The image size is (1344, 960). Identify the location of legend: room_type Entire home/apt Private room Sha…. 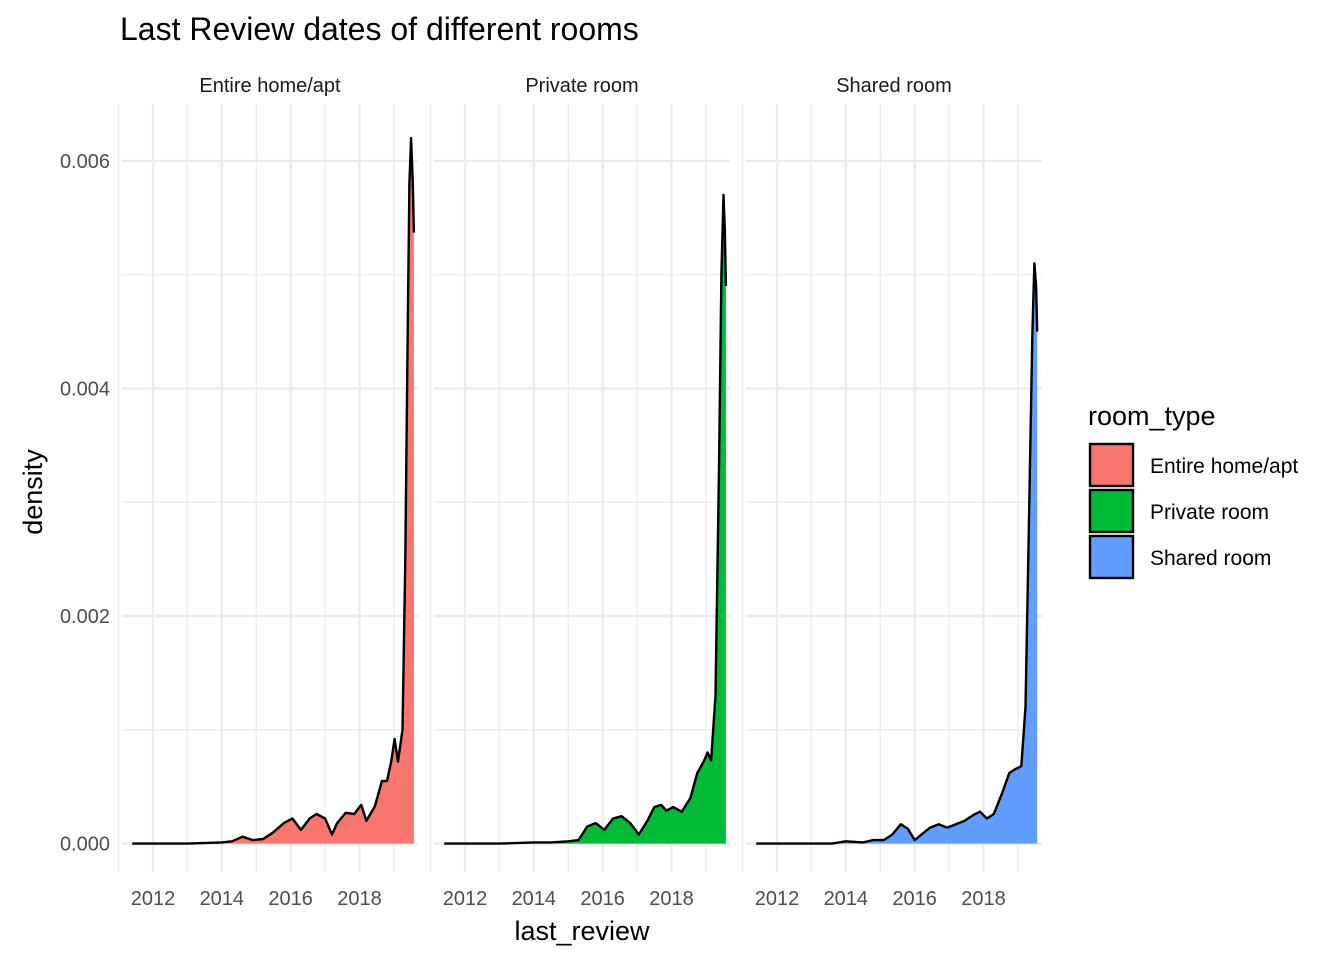
(1193, 490).